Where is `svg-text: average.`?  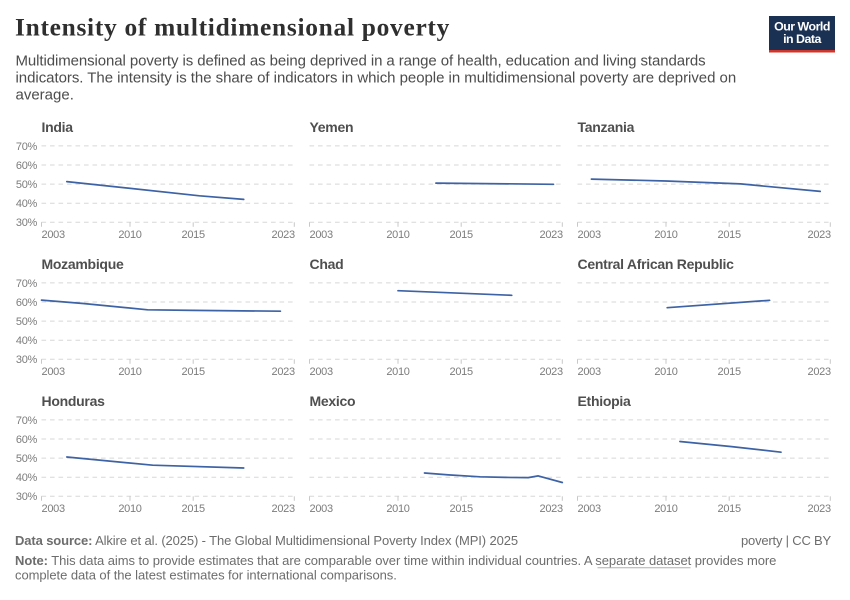 svg-text: average. is located at coordinates (45, 95).